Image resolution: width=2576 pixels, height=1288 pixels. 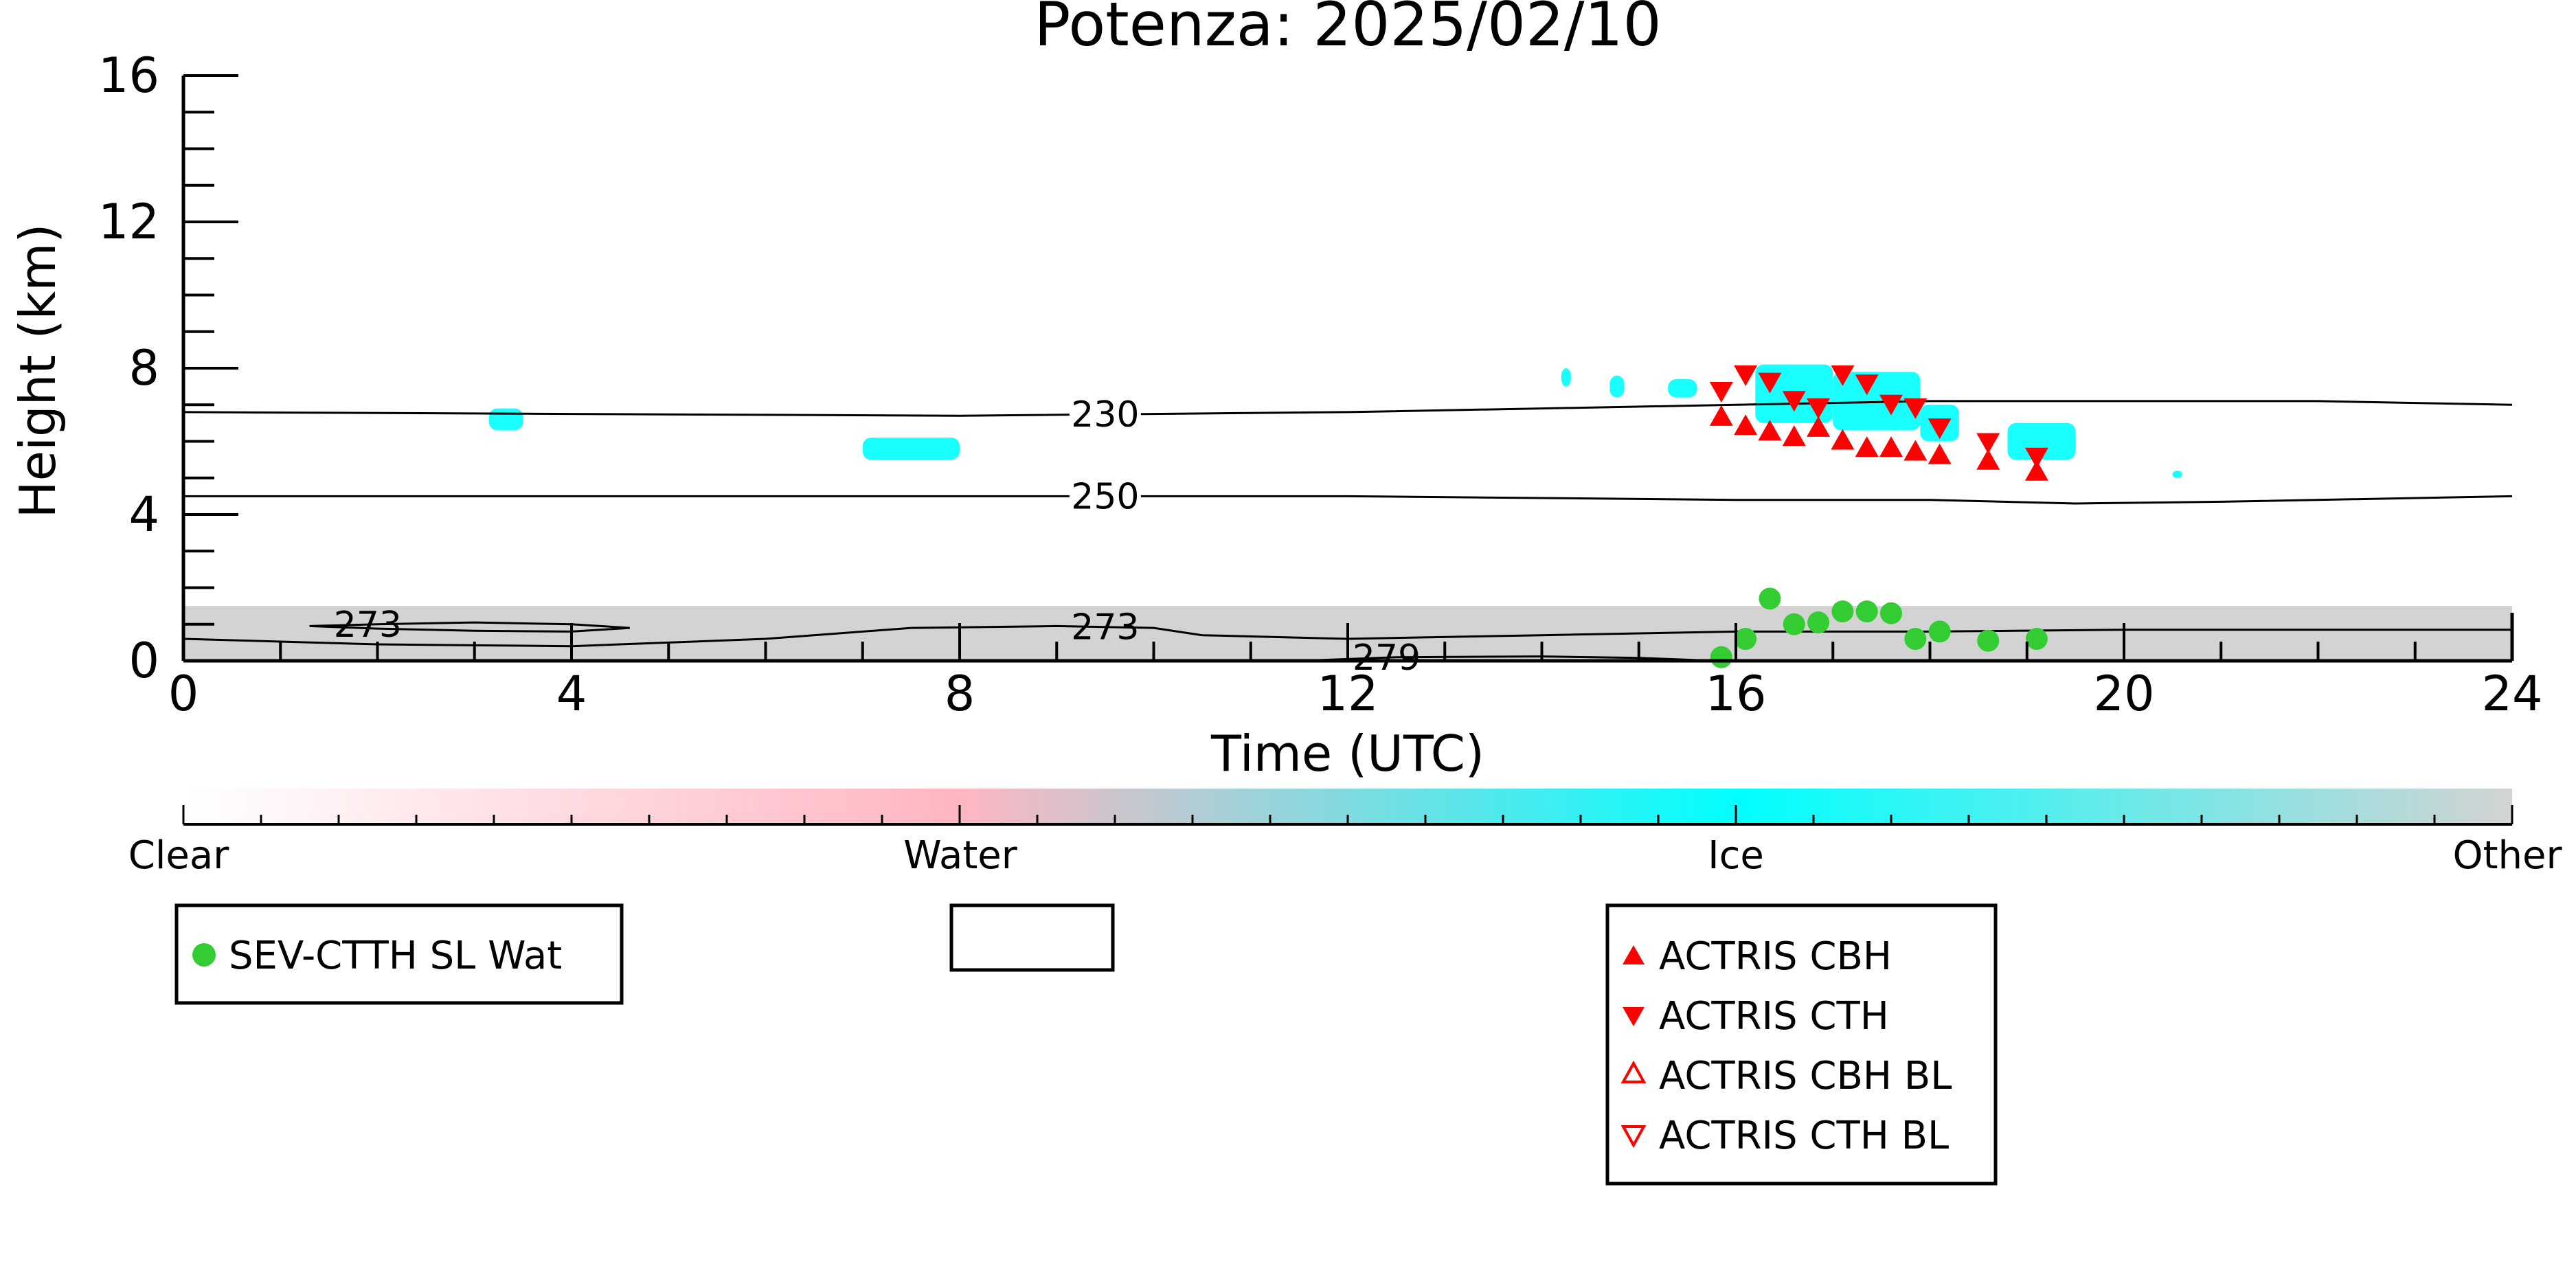 I want to click on y-tick-label-8: 8, so click(x=143, y=368).